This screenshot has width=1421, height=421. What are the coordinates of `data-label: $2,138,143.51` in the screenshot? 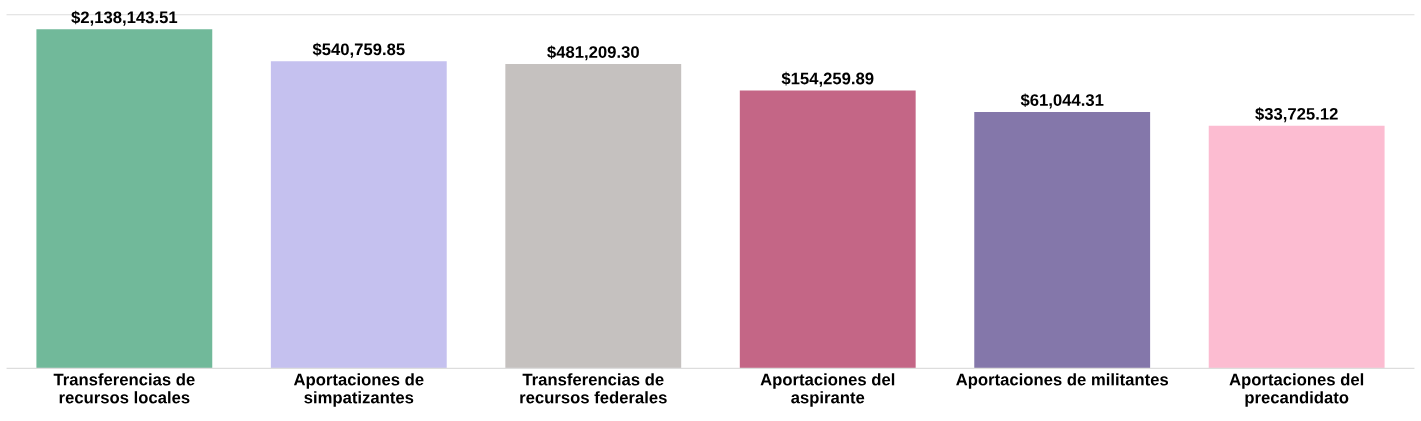 It's located at (124, 18).